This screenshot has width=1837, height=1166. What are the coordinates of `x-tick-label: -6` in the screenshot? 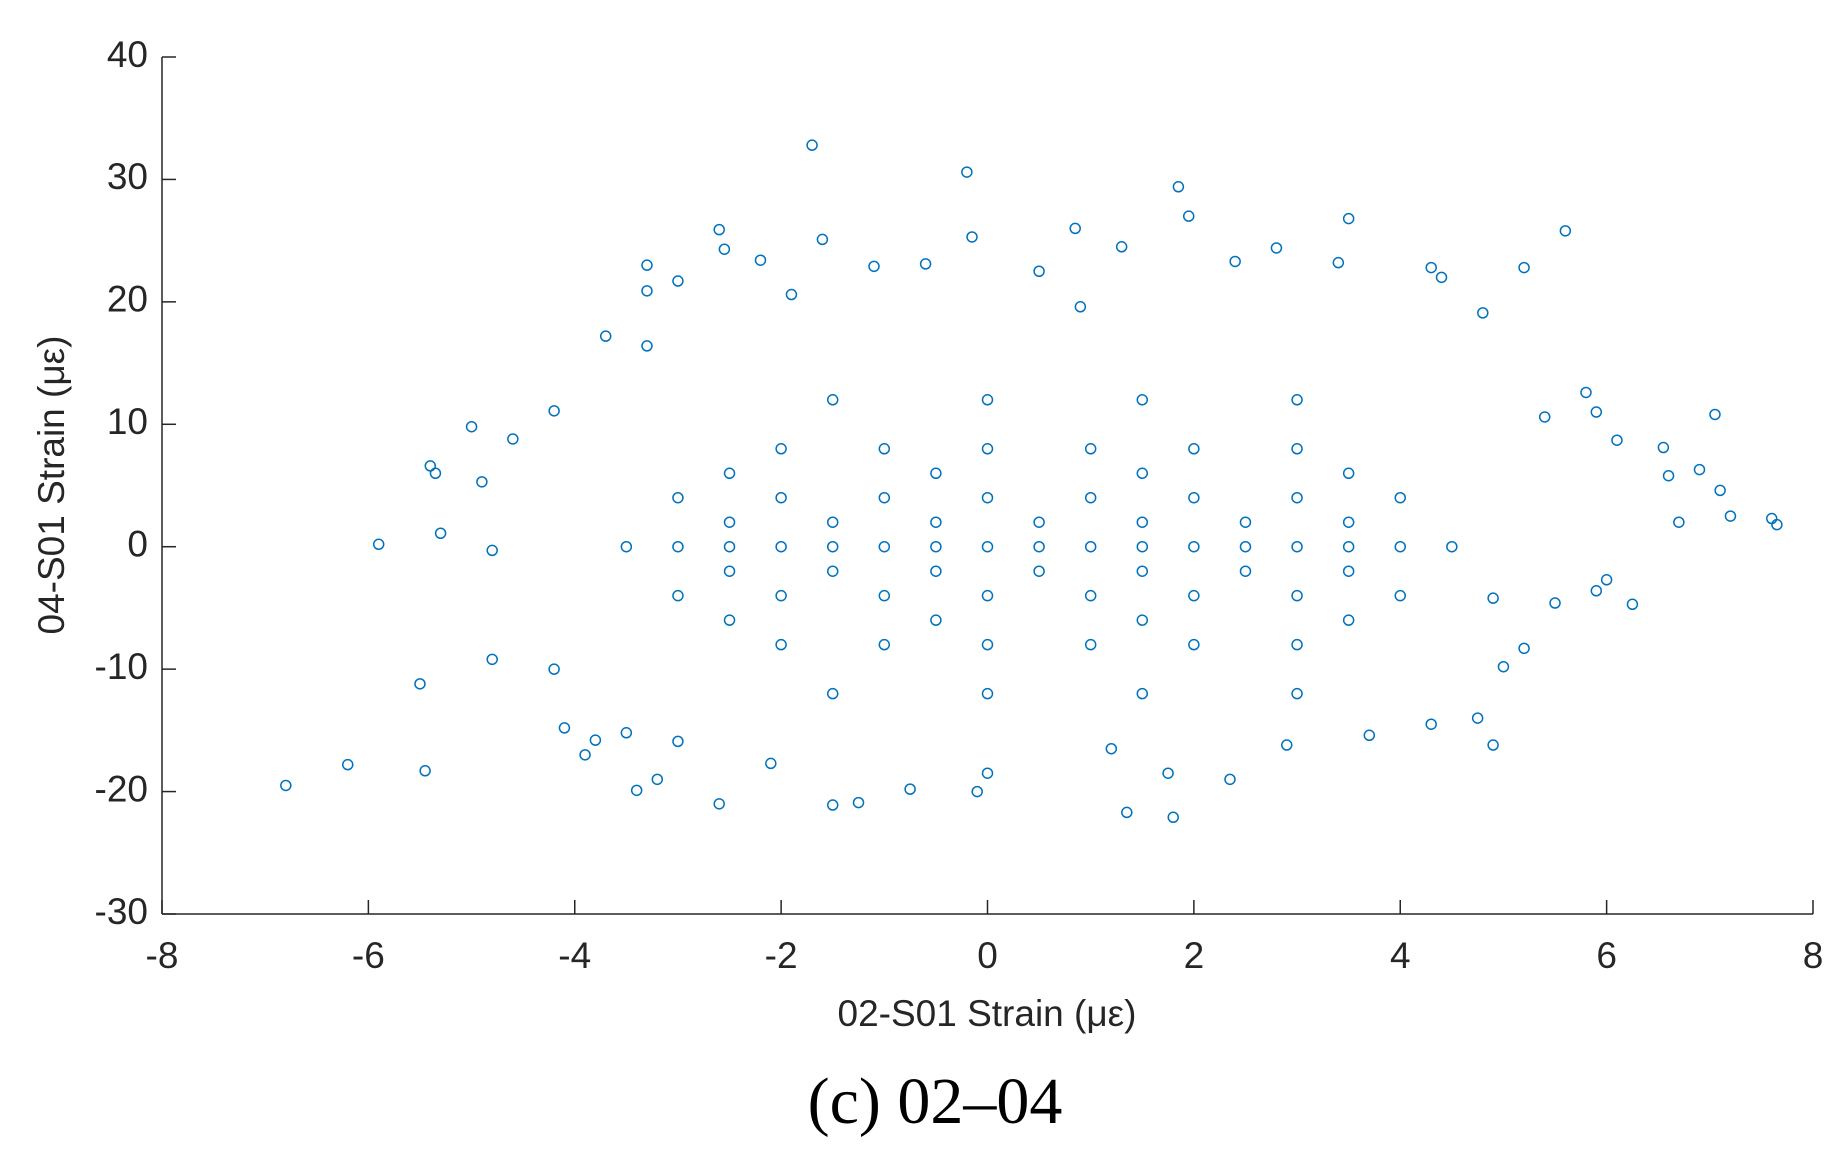 It's located at (368, 955).